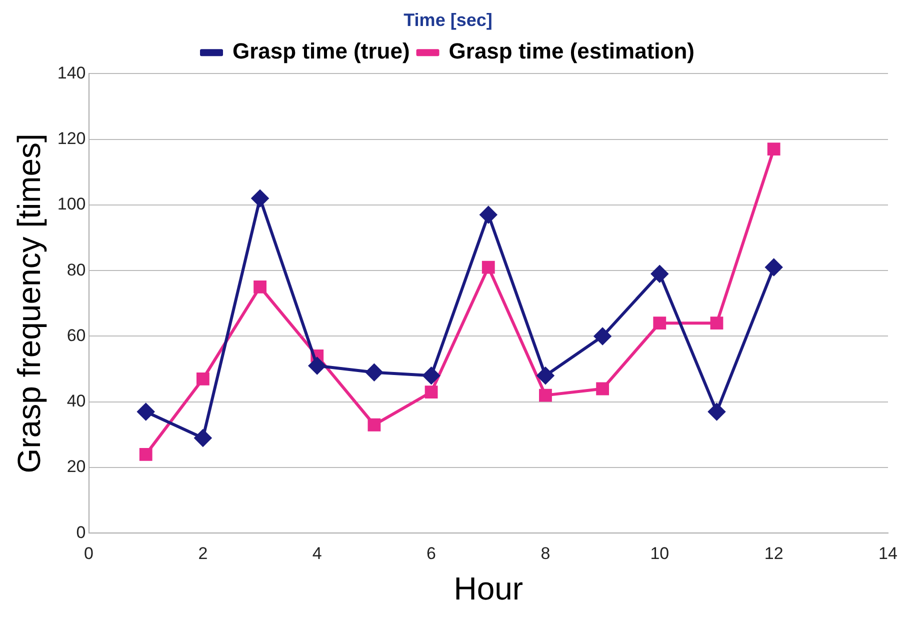  Describe the element at coordinates (660, 554) in the screenshot. I see `x-tick-label: 10` at that location.